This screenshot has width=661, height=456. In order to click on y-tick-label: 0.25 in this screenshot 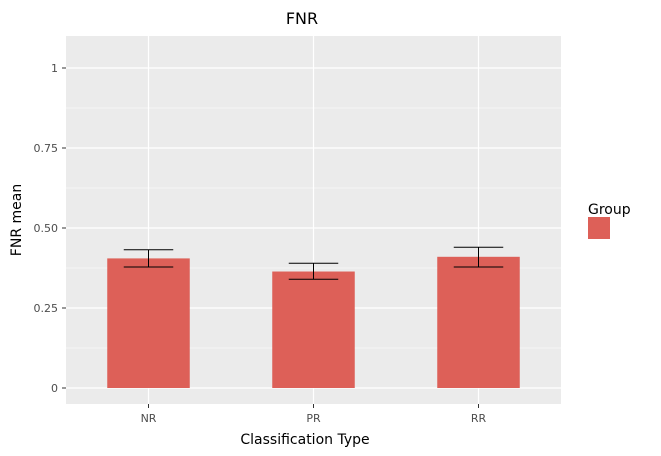, I will do `click(46, 308)`.